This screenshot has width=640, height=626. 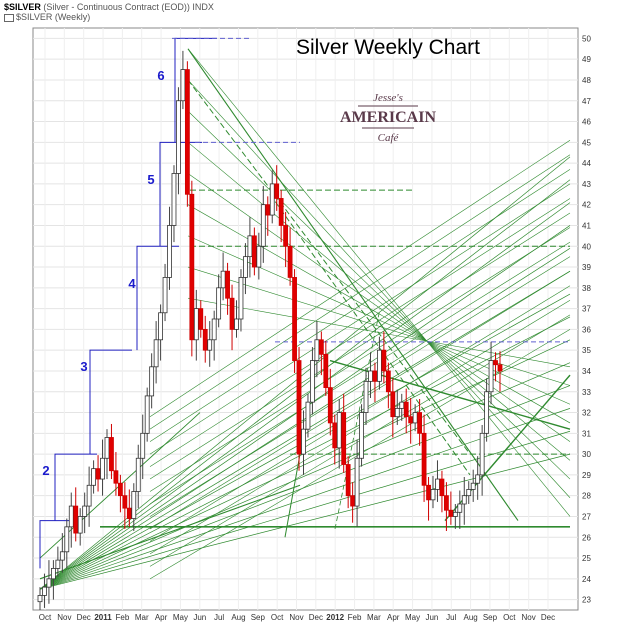 I want to click on watermark-line-2: AMERICAIN, so click(x=388, y=117).